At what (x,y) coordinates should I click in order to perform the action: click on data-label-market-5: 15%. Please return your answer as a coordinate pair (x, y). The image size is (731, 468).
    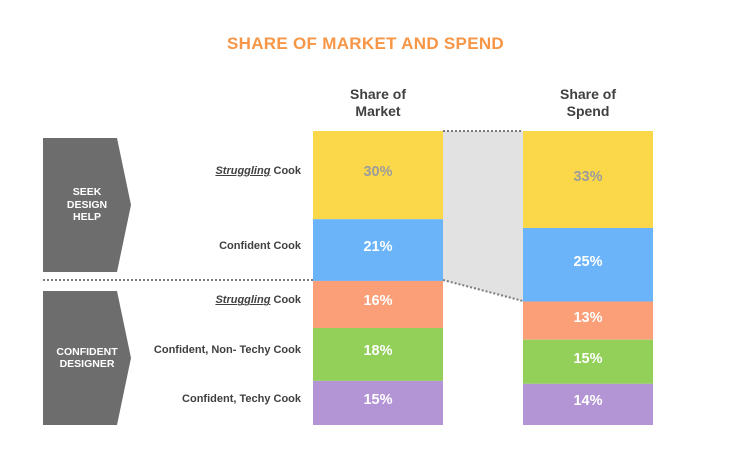
    Looking at the image, I should click on (378, 399).